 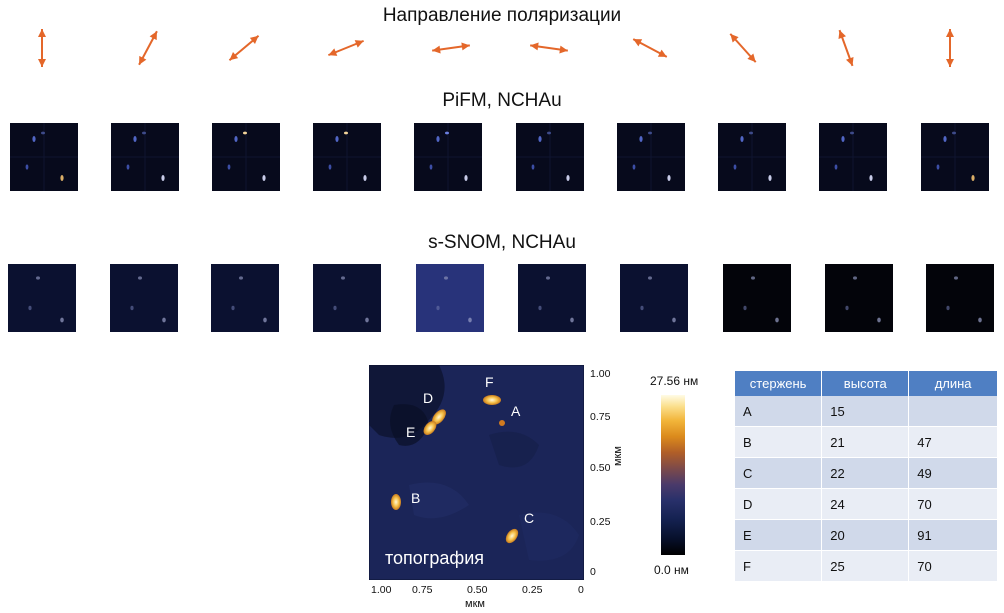 I want to click on table-row: E 20 91, so click(x=866, y=535).